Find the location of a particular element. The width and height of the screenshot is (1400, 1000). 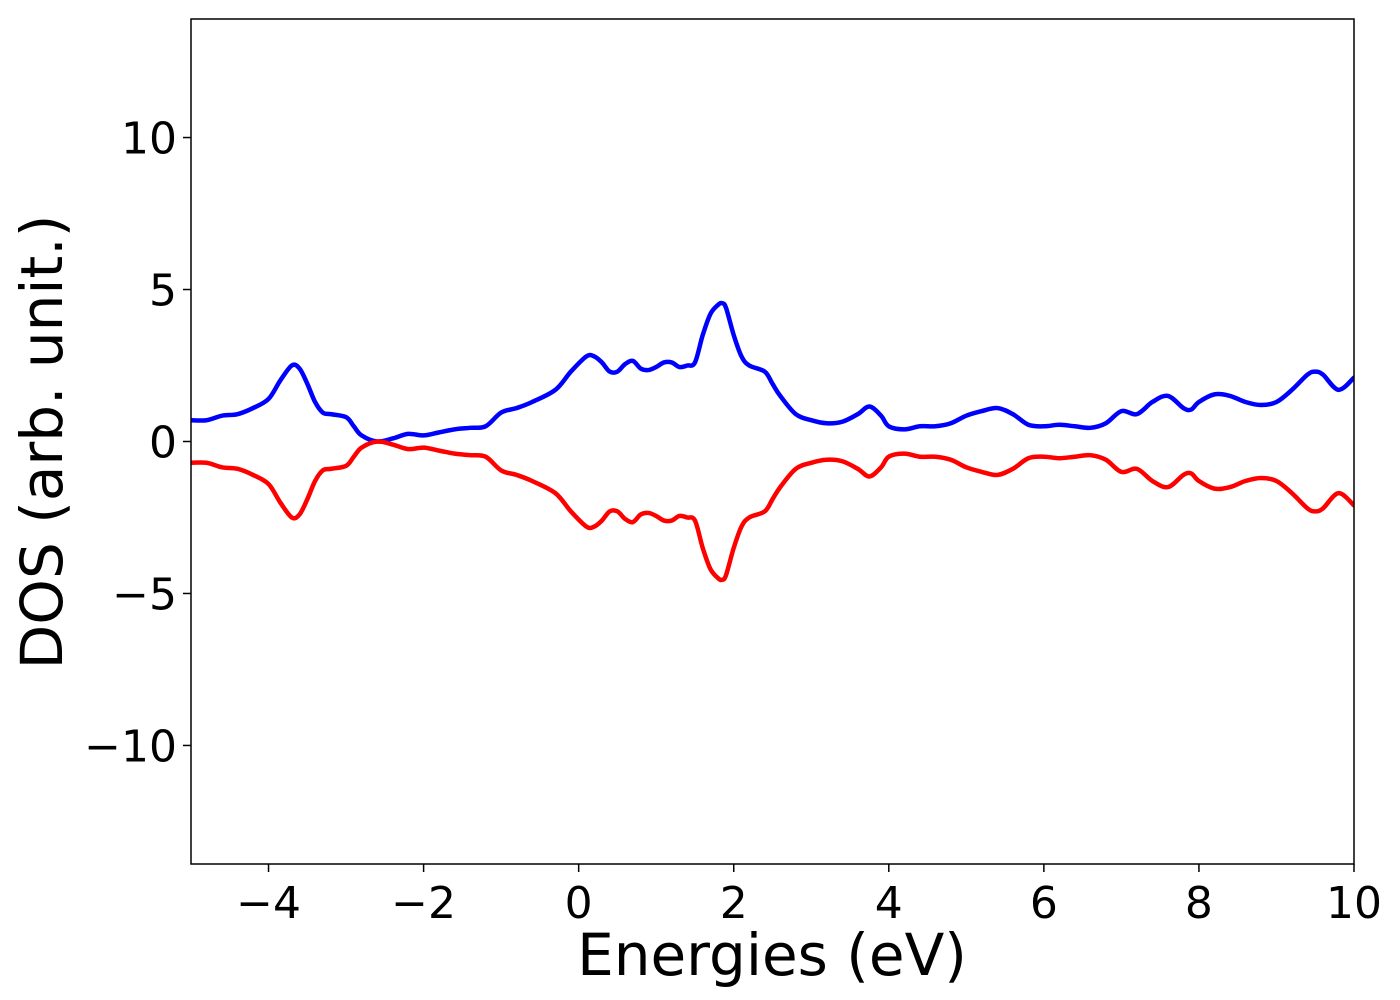

y-axis: −10 −5 0 5 10 is located at coordinates (137, 443).